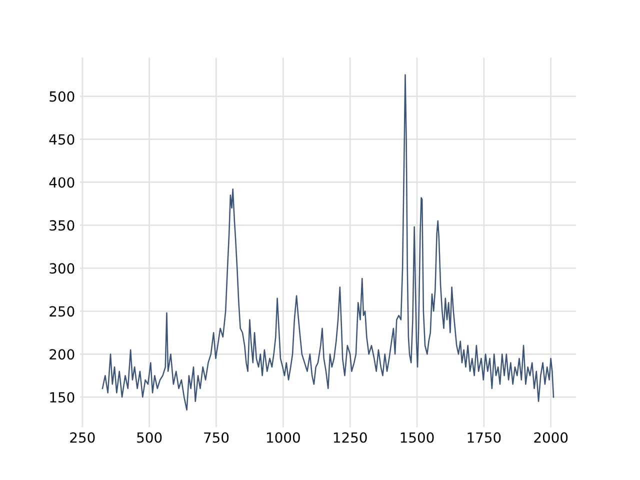  Describe the element at coordinates (283, 437) in the screenshot. I see `x-tick-label: 1000` at that location.